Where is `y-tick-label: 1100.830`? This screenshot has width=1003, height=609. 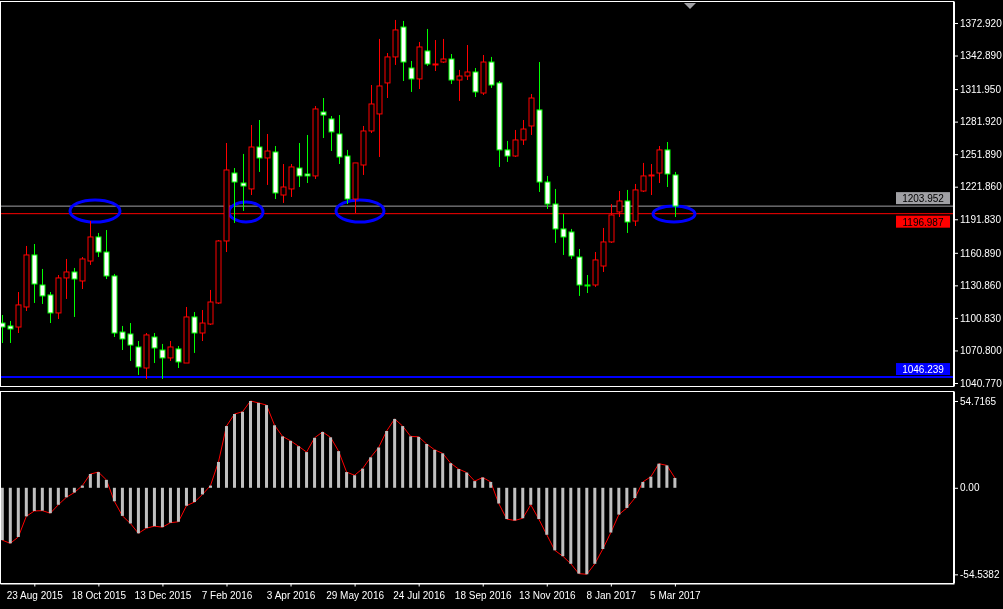 y-tick-label: 1100.830 is located at coordinates (981, 318).